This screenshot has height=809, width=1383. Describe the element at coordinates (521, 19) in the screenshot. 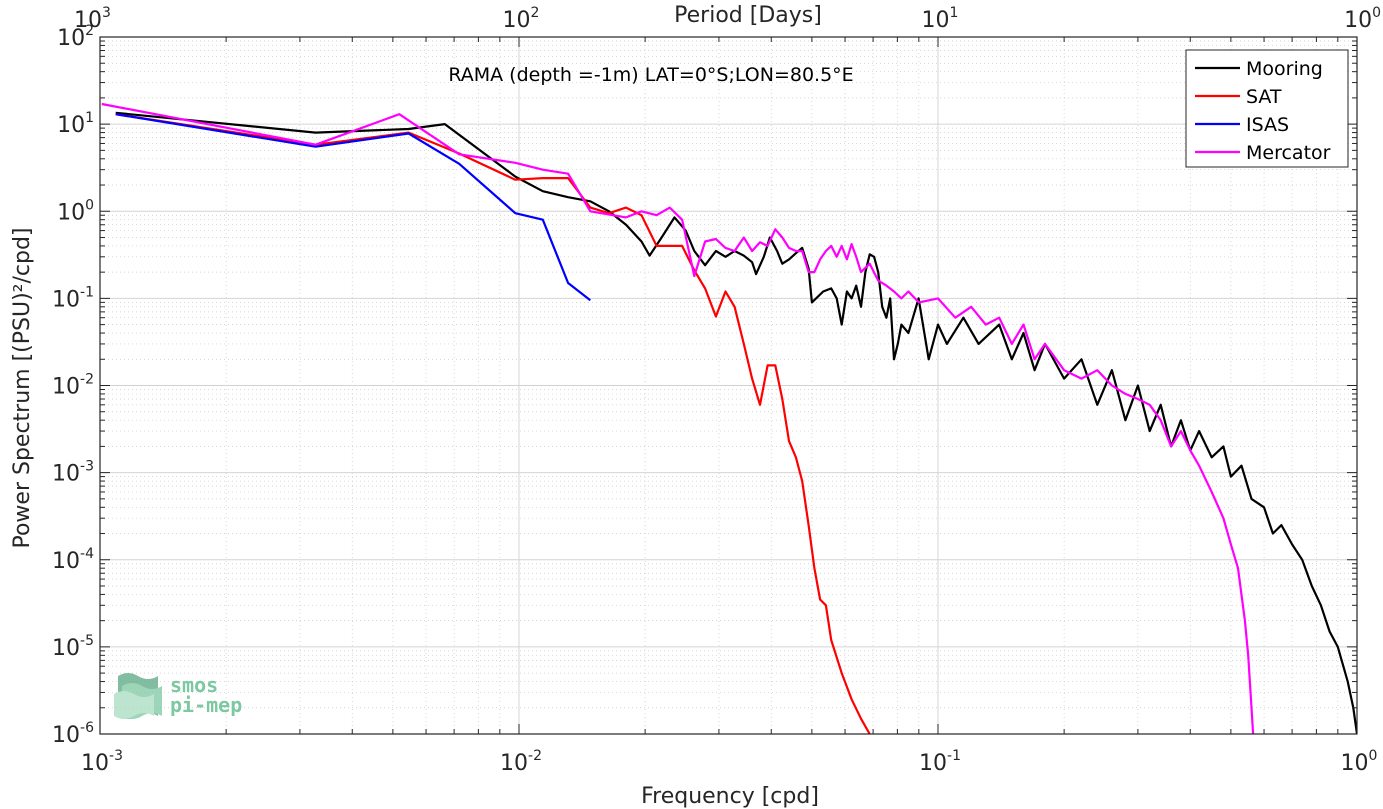

I see `top-tick-label: 102` at that location.